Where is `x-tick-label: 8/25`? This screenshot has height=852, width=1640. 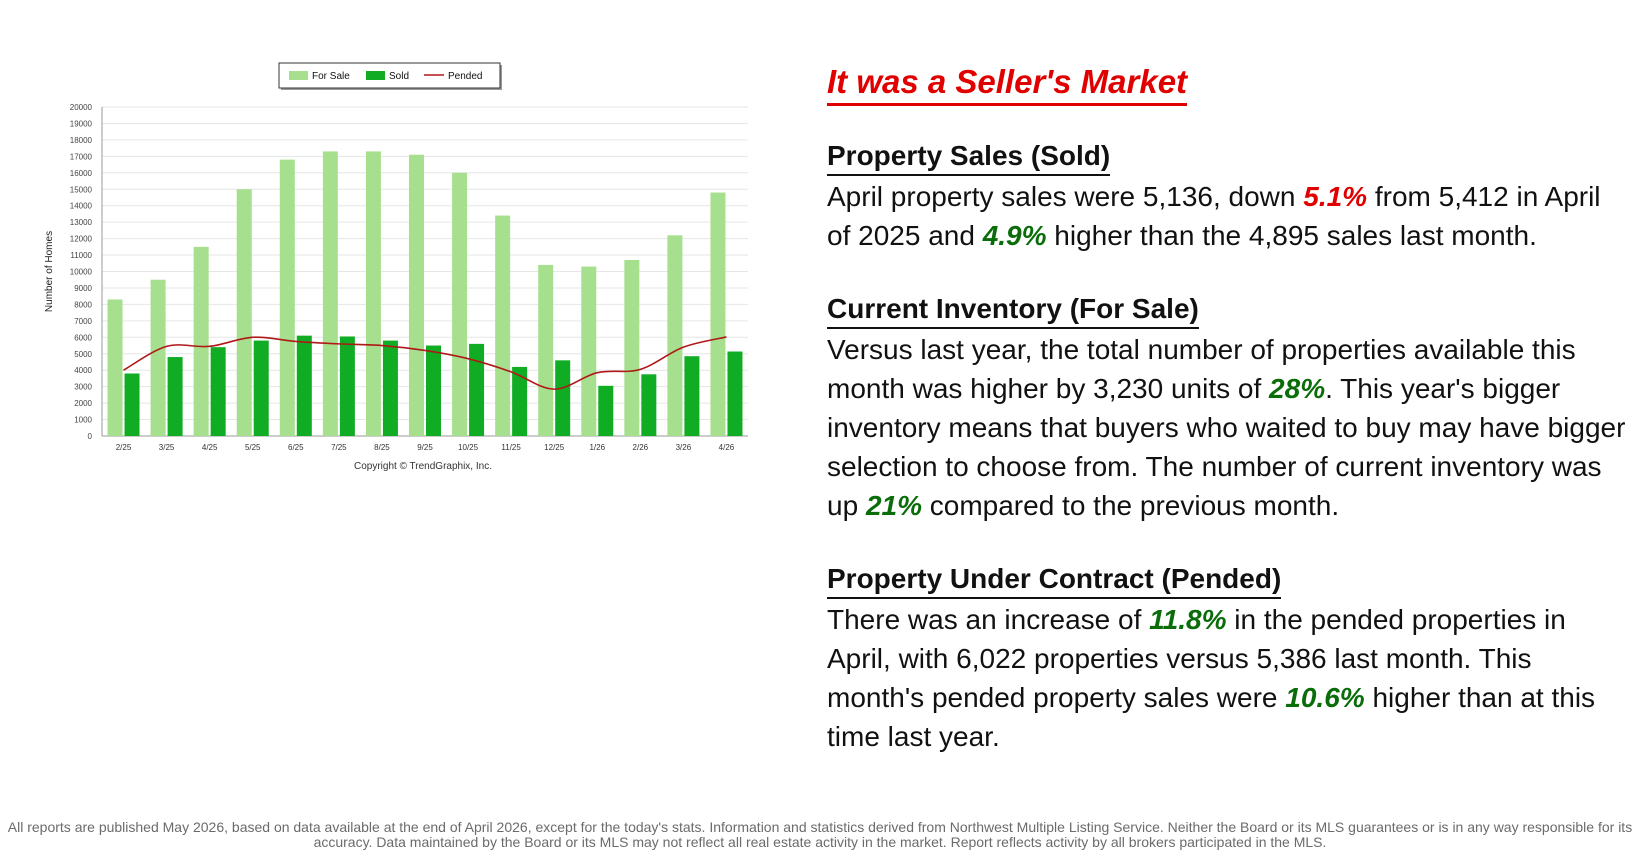 x-tick-label: 8/25 is located at coordinates (382, 447).